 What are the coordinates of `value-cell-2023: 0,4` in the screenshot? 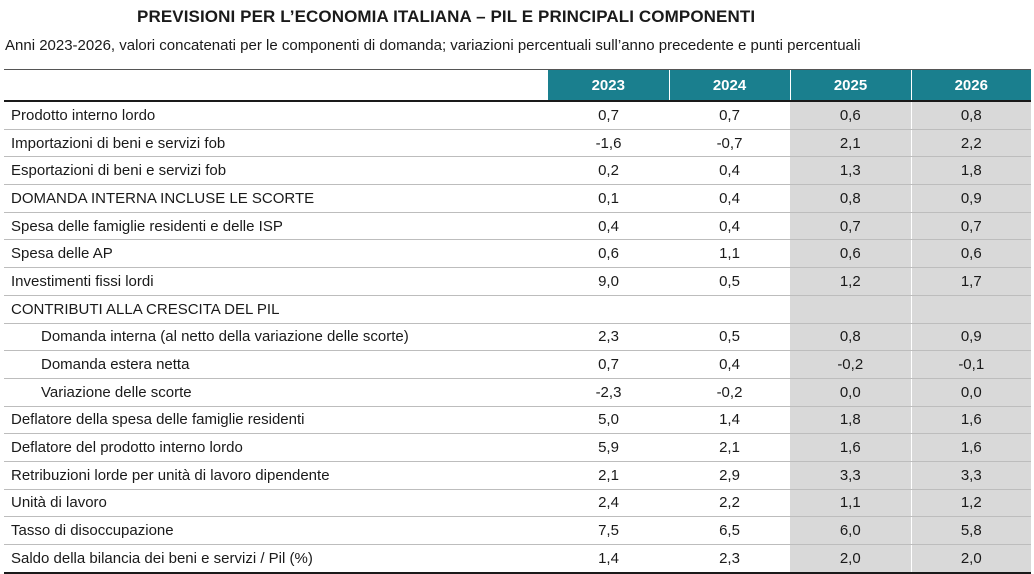 It's located at (608, 226).